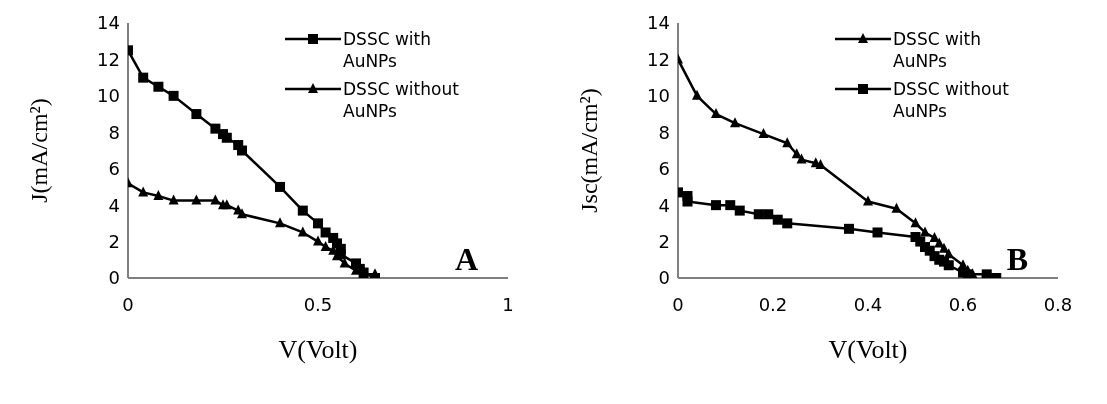 This screenshot has width=1107, height=404. I want to click on x-tick-label: 0.2, so click(773, 304).